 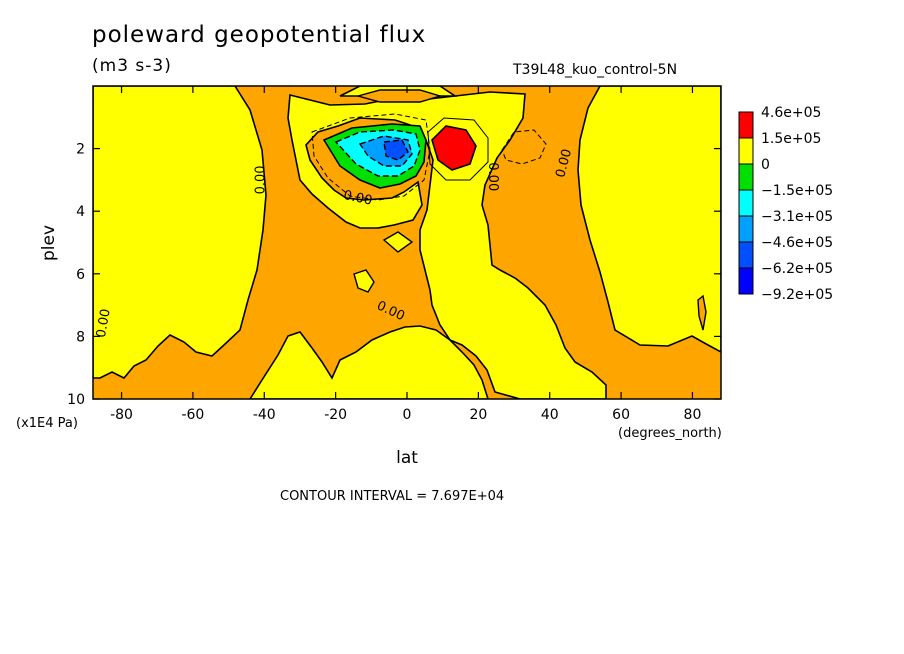 I want to click on chart-units: (m3 s-3), so click(x=132, y=66).